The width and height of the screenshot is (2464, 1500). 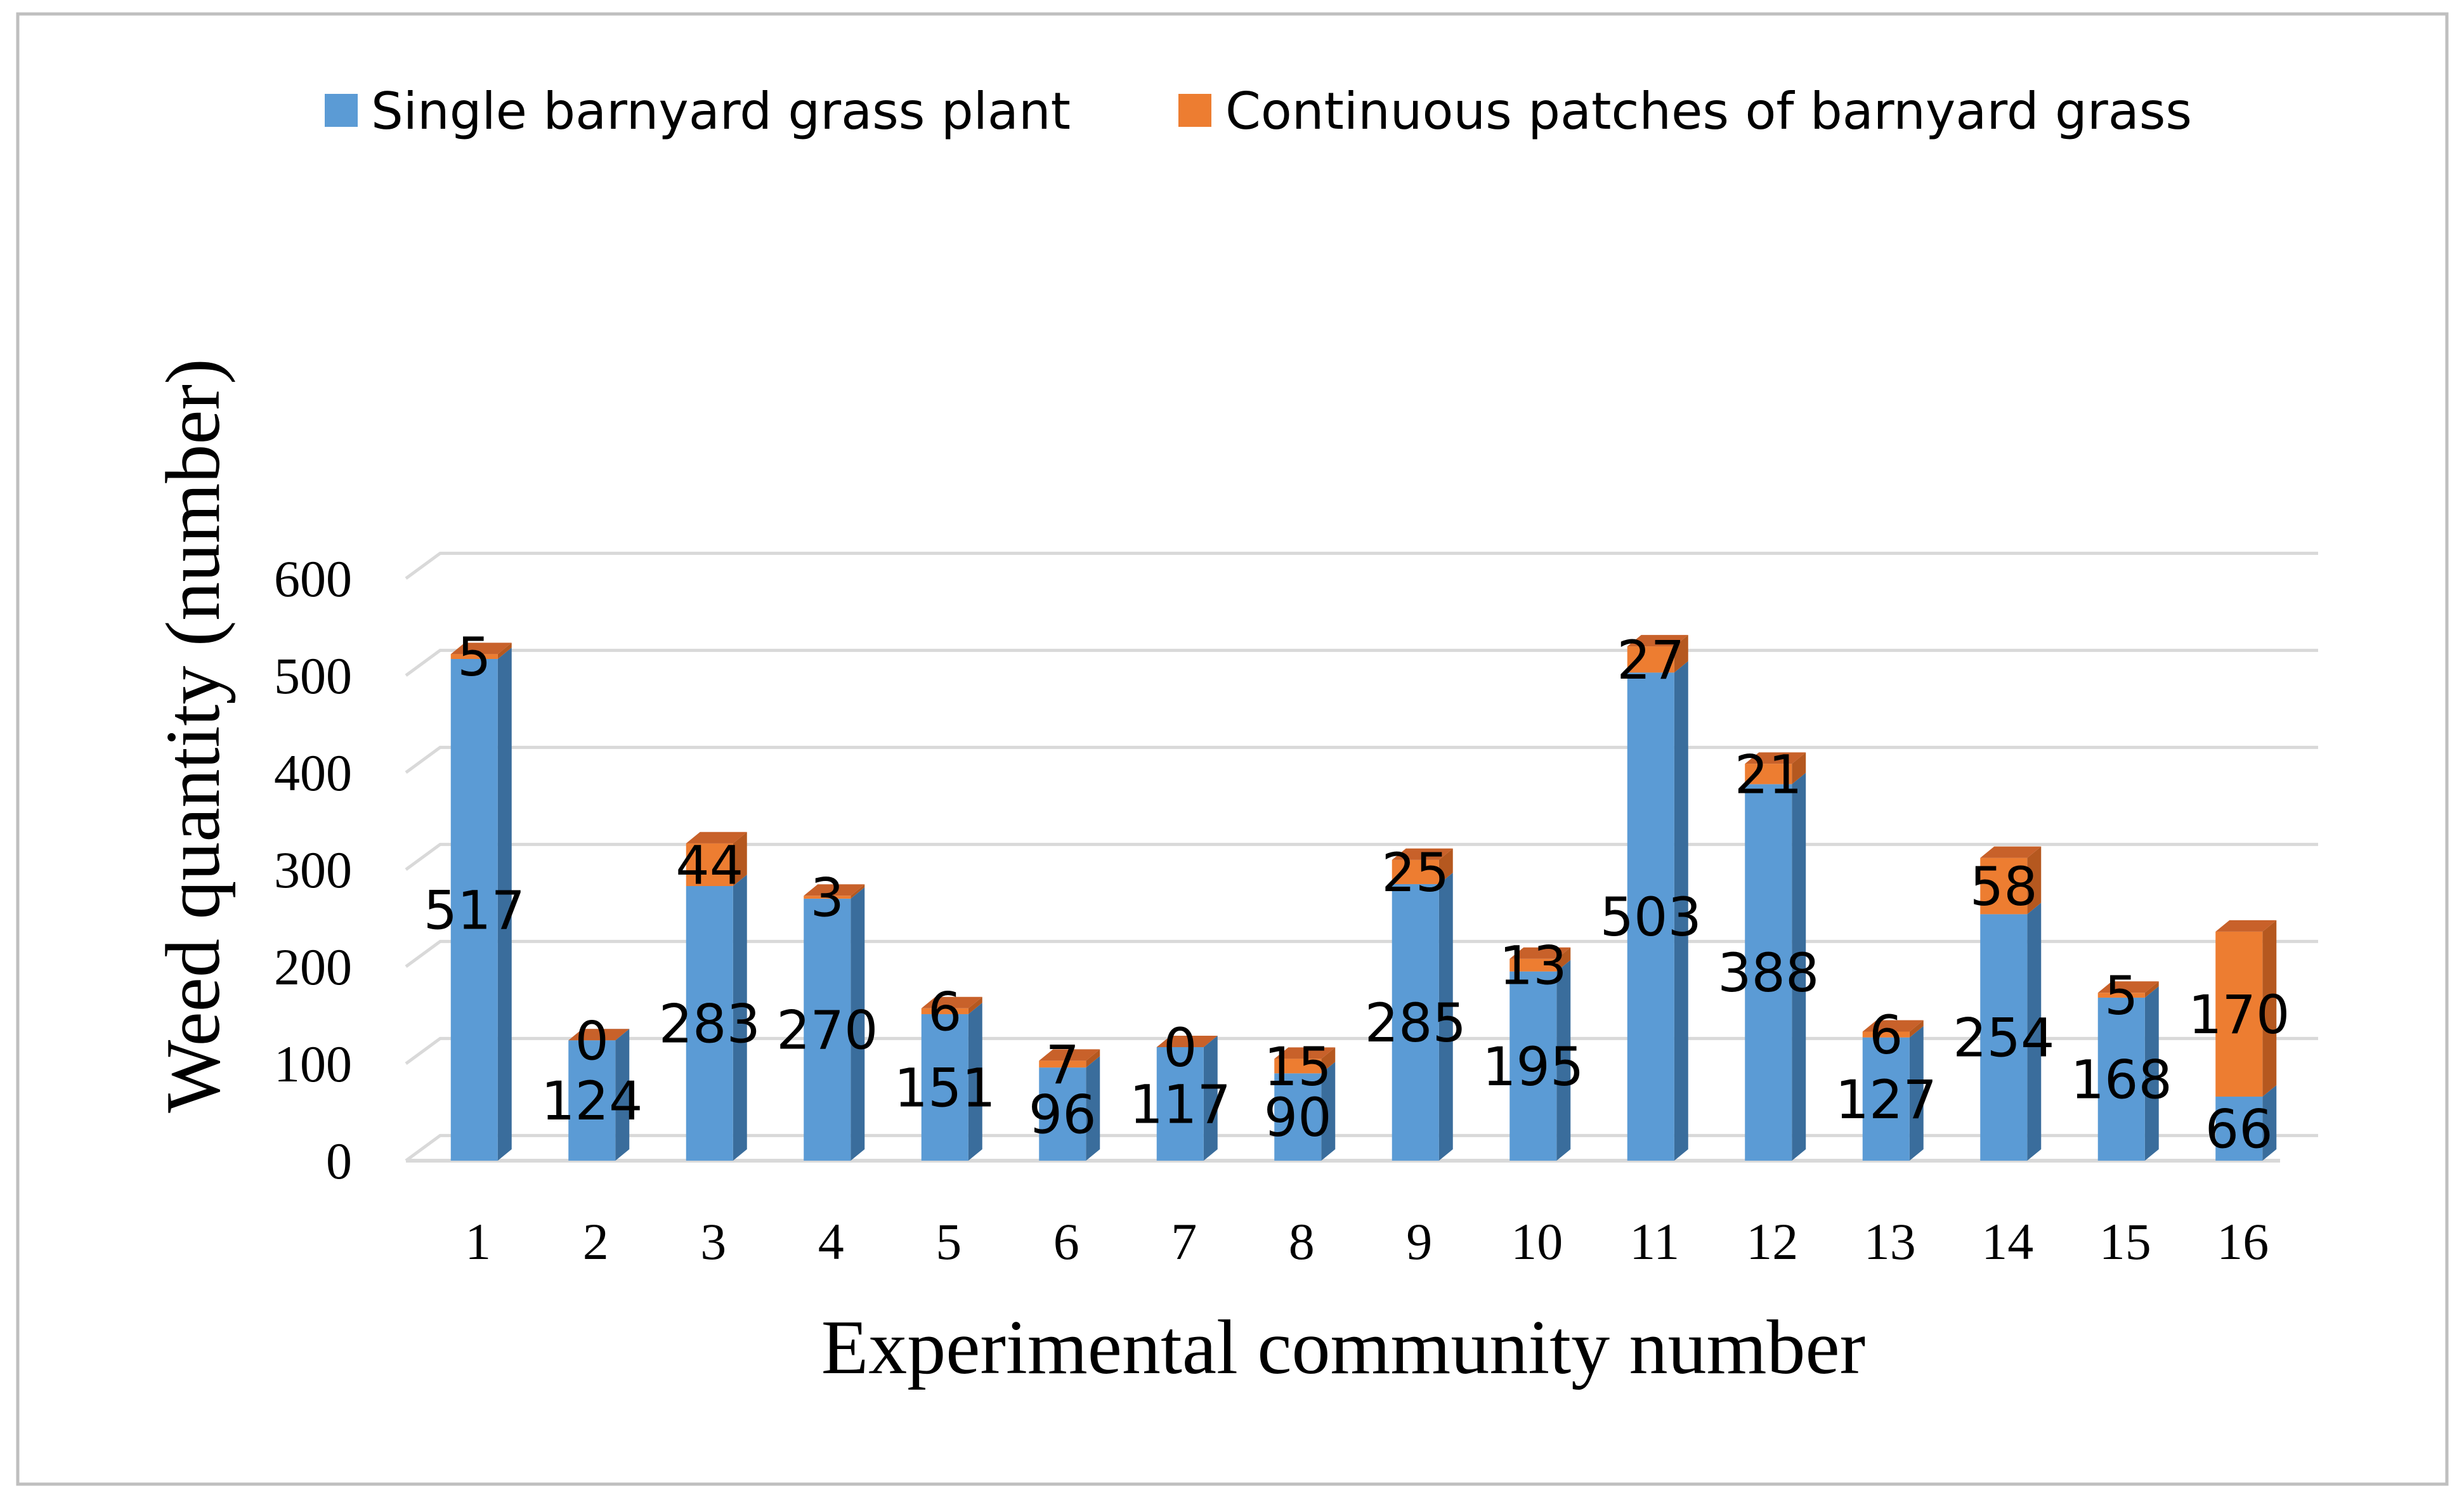 I want to click on x-tick-label: 14, so click(x=2007, y=1241).